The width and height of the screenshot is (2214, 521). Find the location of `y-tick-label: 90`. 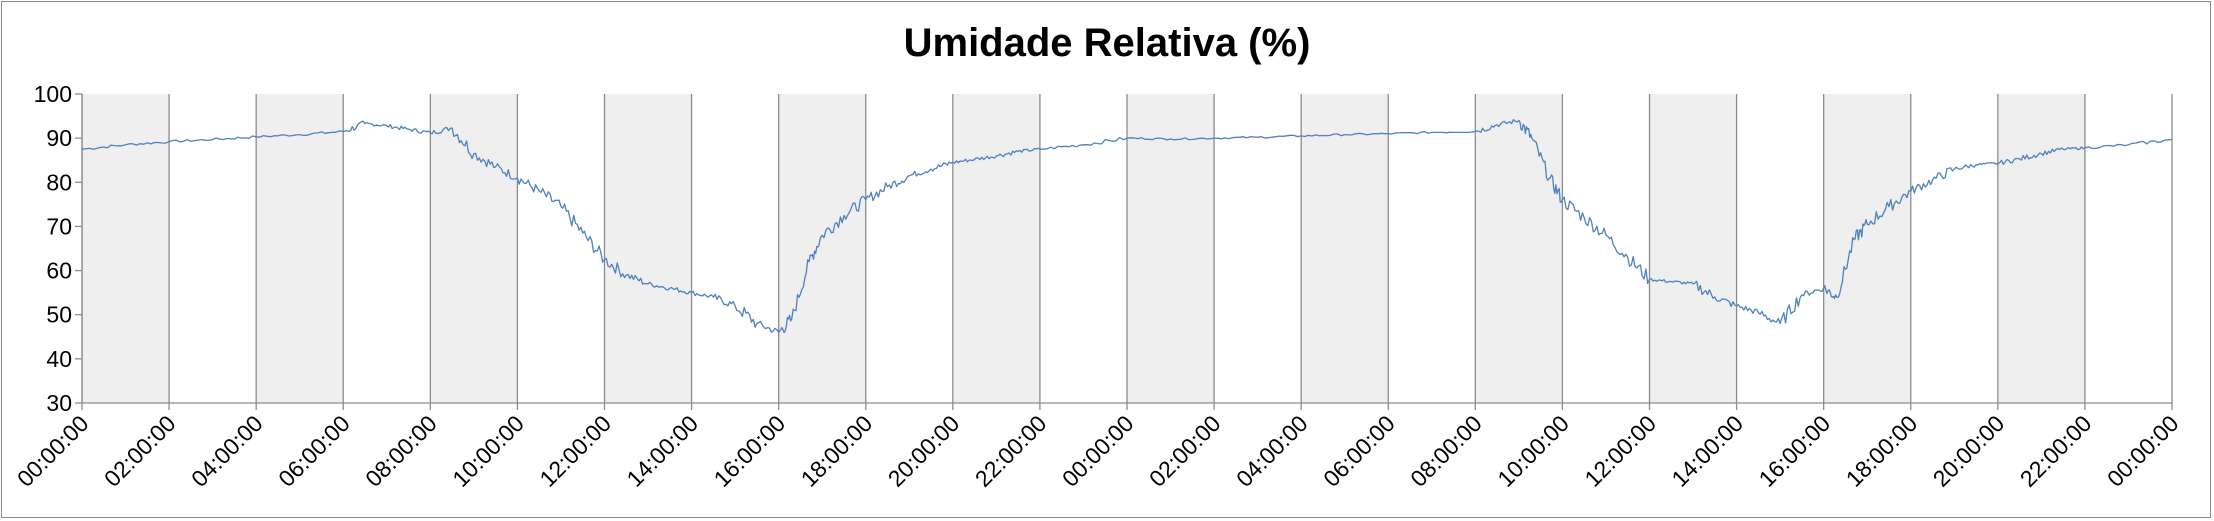

y-tick-label: 90 is located at coordinates (59, 138).